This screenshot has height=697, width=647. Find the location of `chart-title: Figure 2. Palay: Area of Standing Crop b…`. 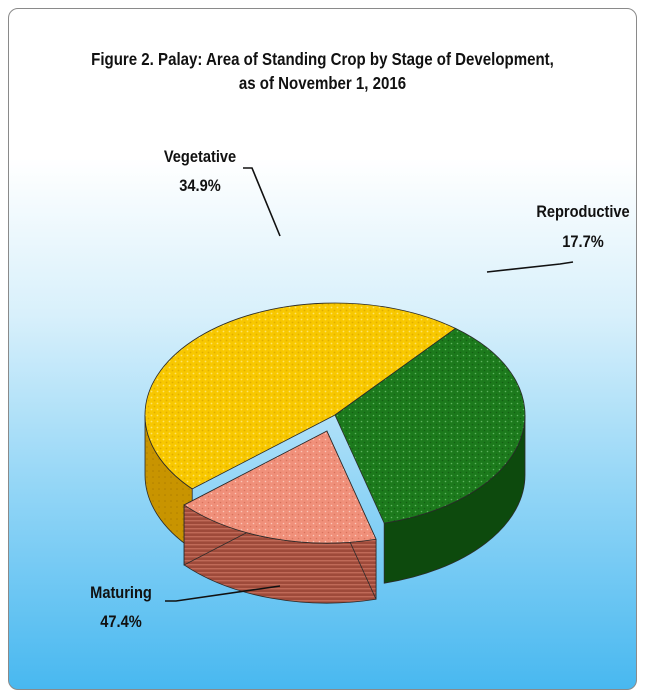

chart-title: Figure 2. Palay: Area of Standing Crop b… is located at coordinates (322, 71).